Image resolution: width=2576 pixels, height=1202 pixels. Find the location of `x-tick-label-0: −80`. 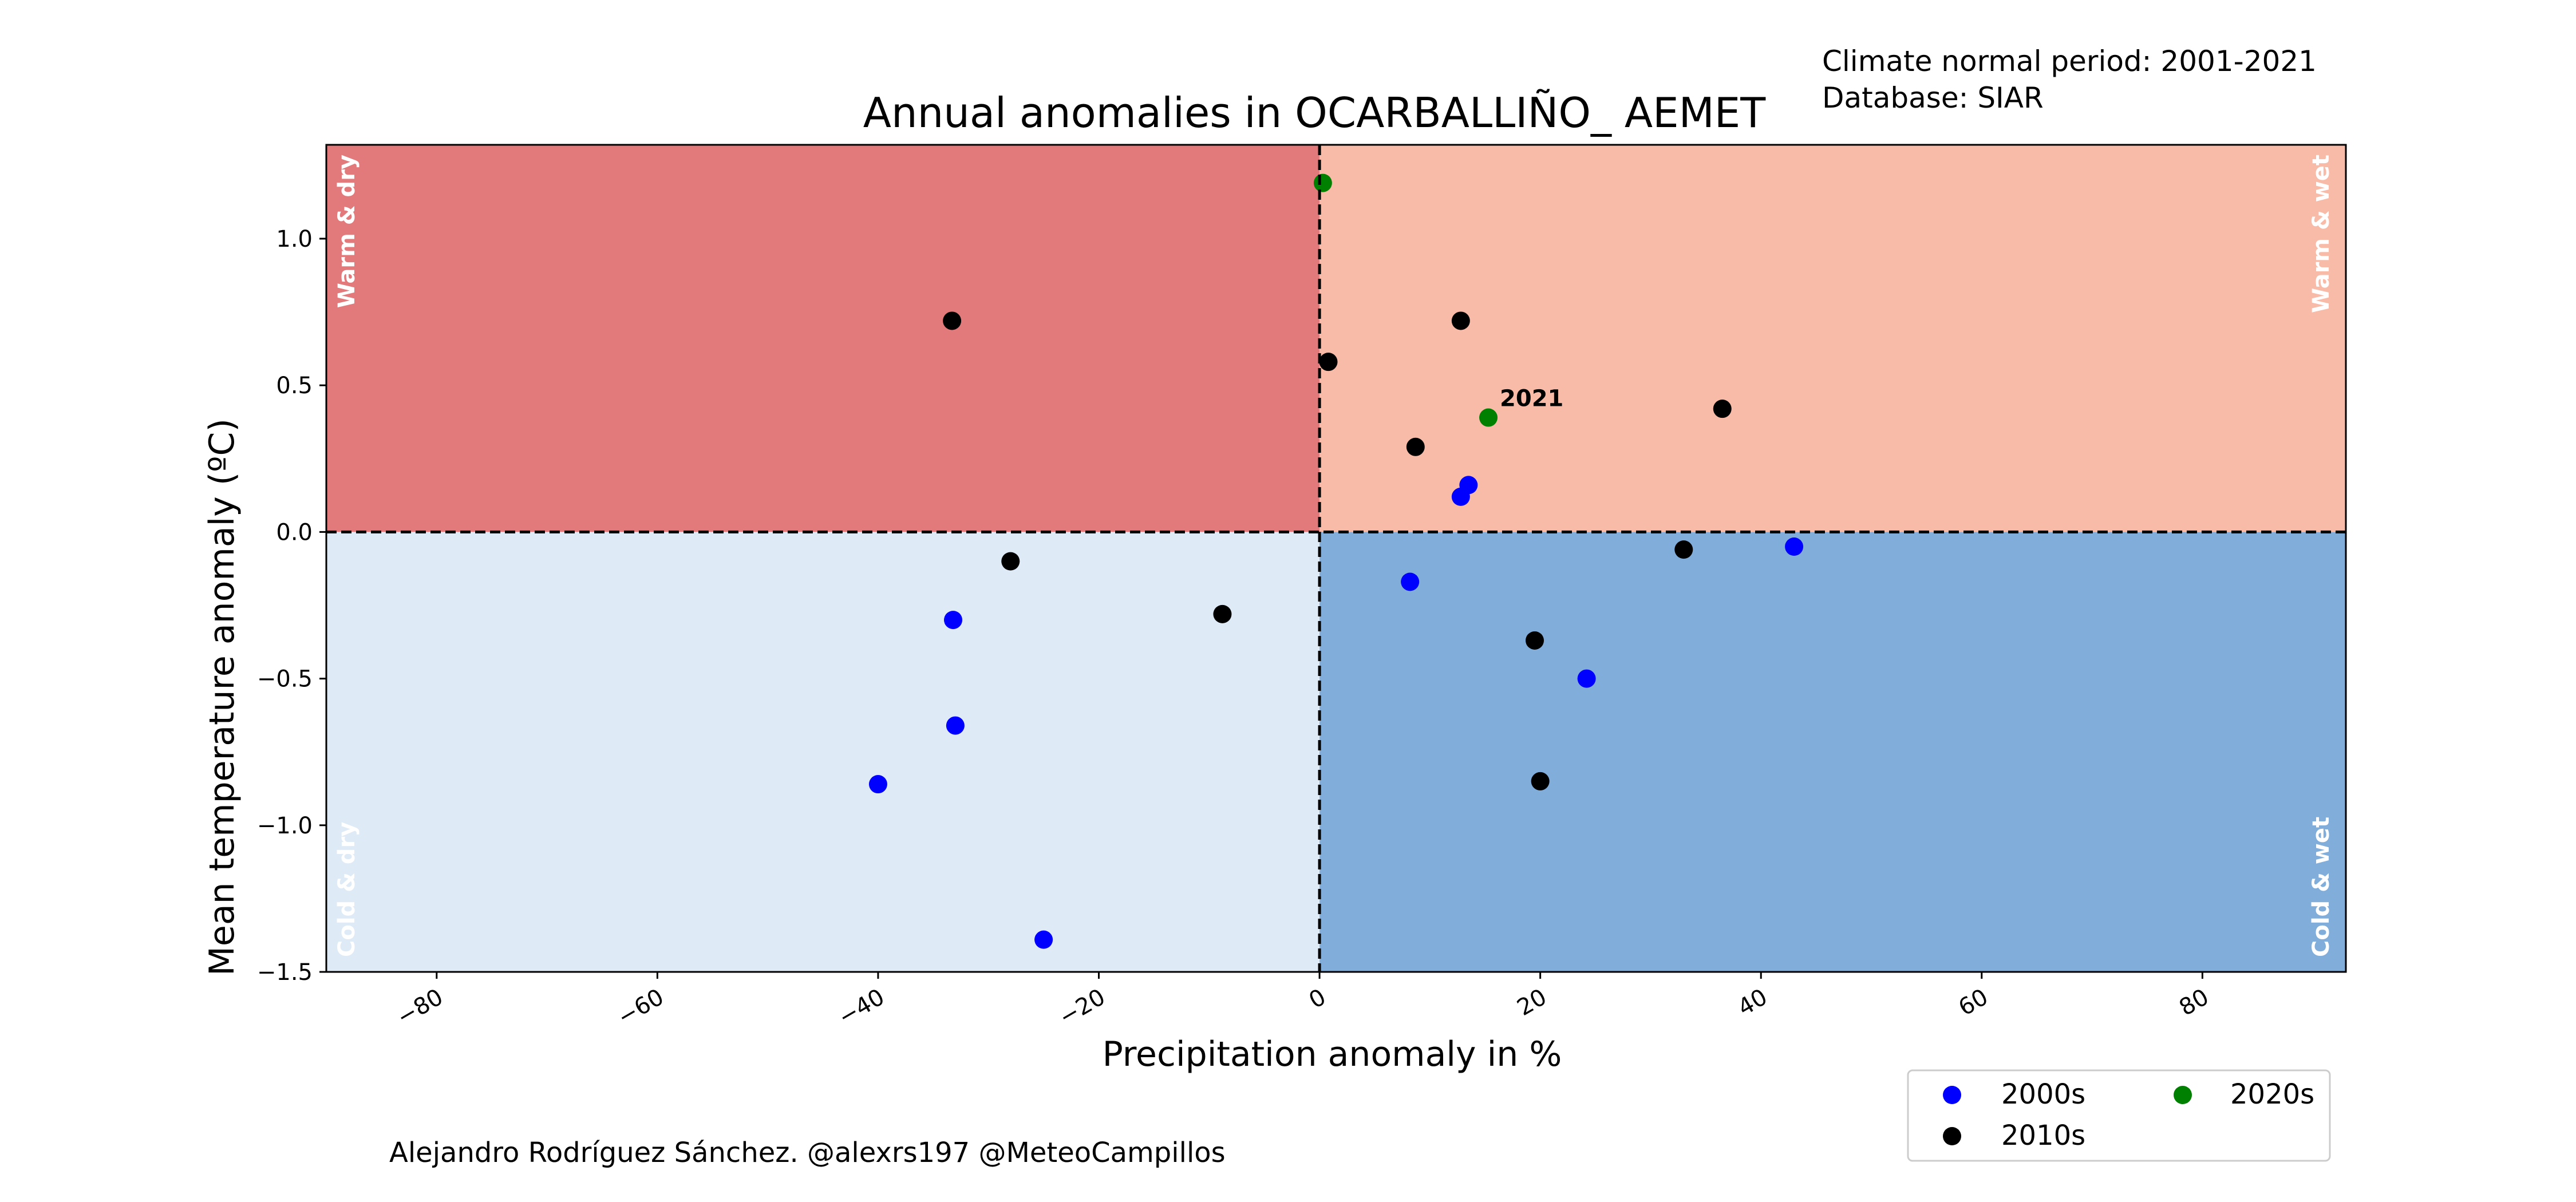

x-tick-label-0: −80 is located at coordinates (420, 1007).